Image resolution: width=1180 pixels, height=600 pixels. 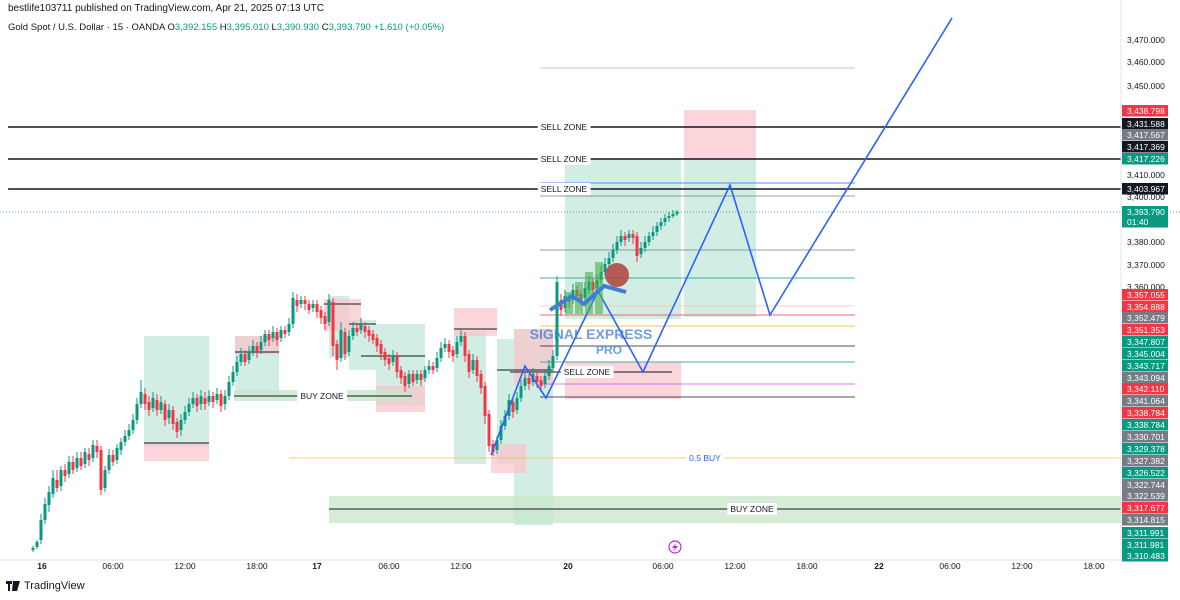 I want to click on price-tag-12: 3,347.807, so click(x=1146, y=342).